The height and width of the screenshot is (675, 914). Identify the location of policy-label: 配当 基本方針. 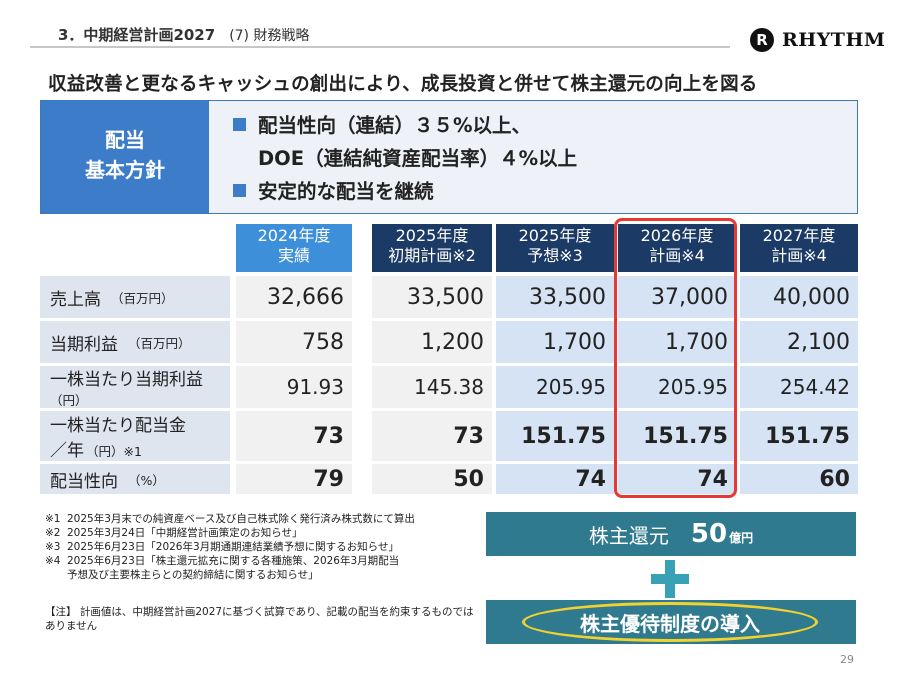
(125, 157).